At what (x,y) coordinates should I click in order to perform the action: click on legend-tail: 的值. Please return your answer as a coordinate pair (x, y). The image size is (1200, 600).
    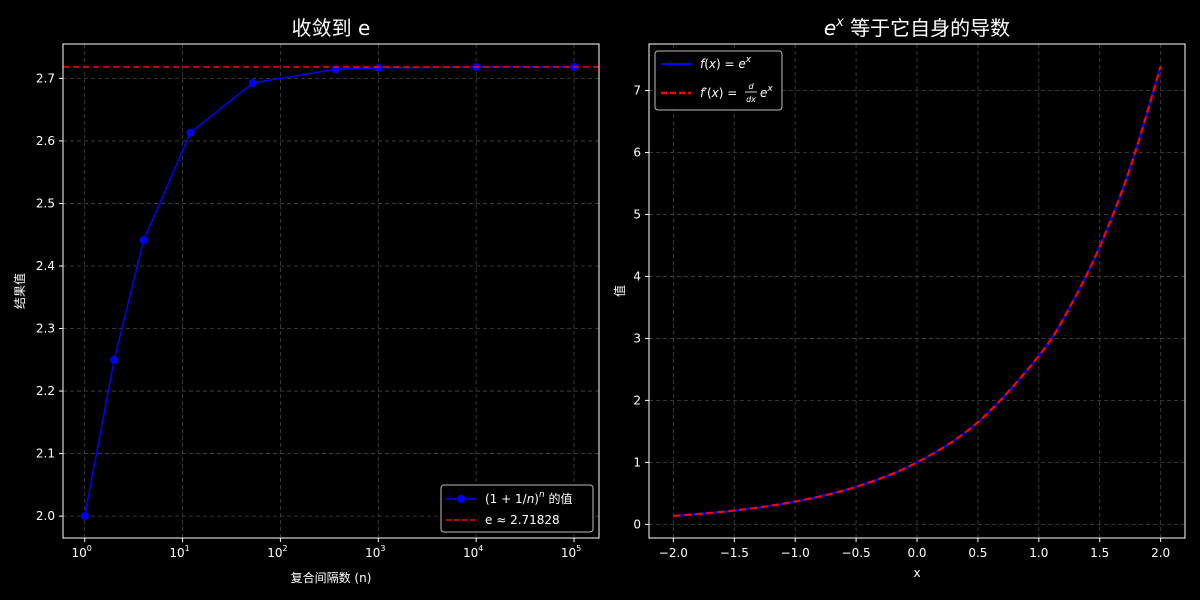
    Looking at the image, I should click on (559, 498).